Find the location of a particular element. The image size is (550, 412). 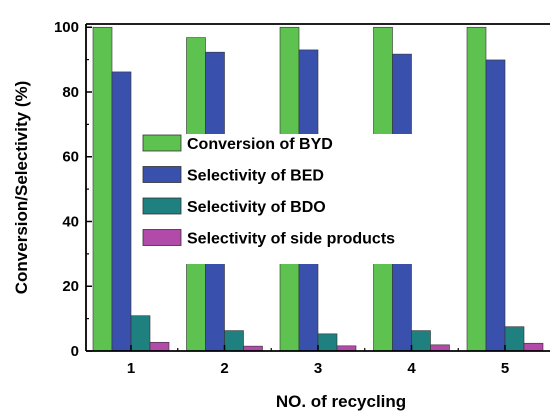

legend-label-1: Conversion of BYD is located at coordinates (260, 144).